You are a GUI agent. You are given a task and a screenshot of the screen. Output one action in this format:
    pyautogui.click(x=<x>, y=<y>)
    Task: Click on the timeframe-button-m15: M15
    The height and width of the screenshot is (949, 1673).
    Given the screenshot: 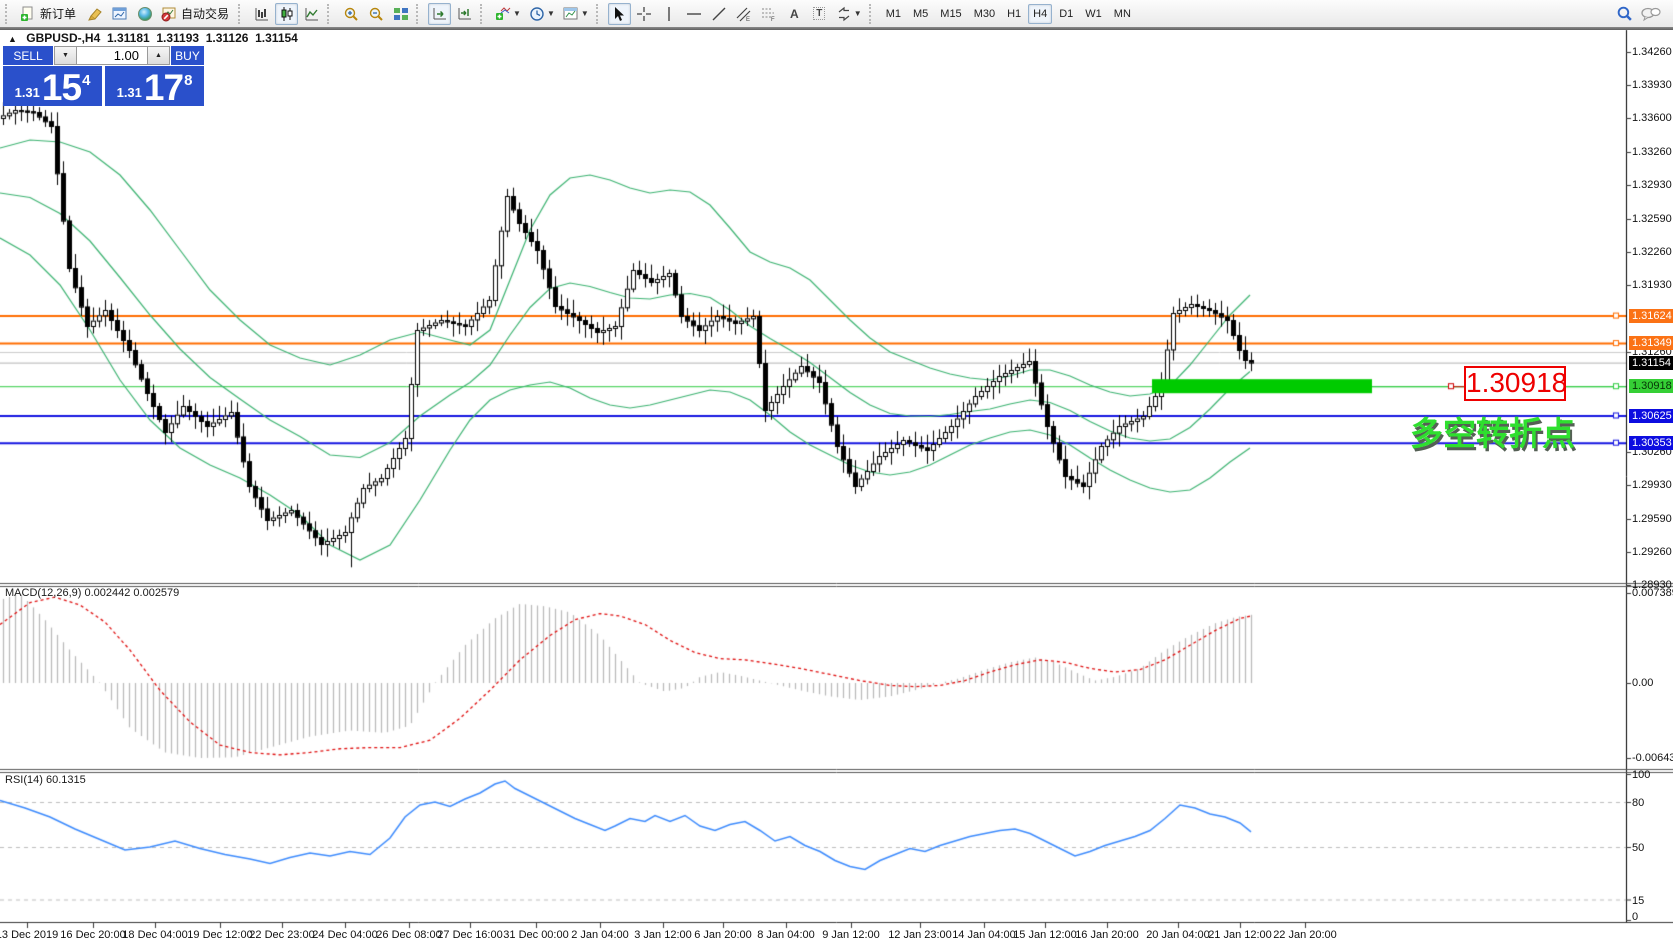 What is the action you would take?
    pyautogui.click(x=951, y=13)
    